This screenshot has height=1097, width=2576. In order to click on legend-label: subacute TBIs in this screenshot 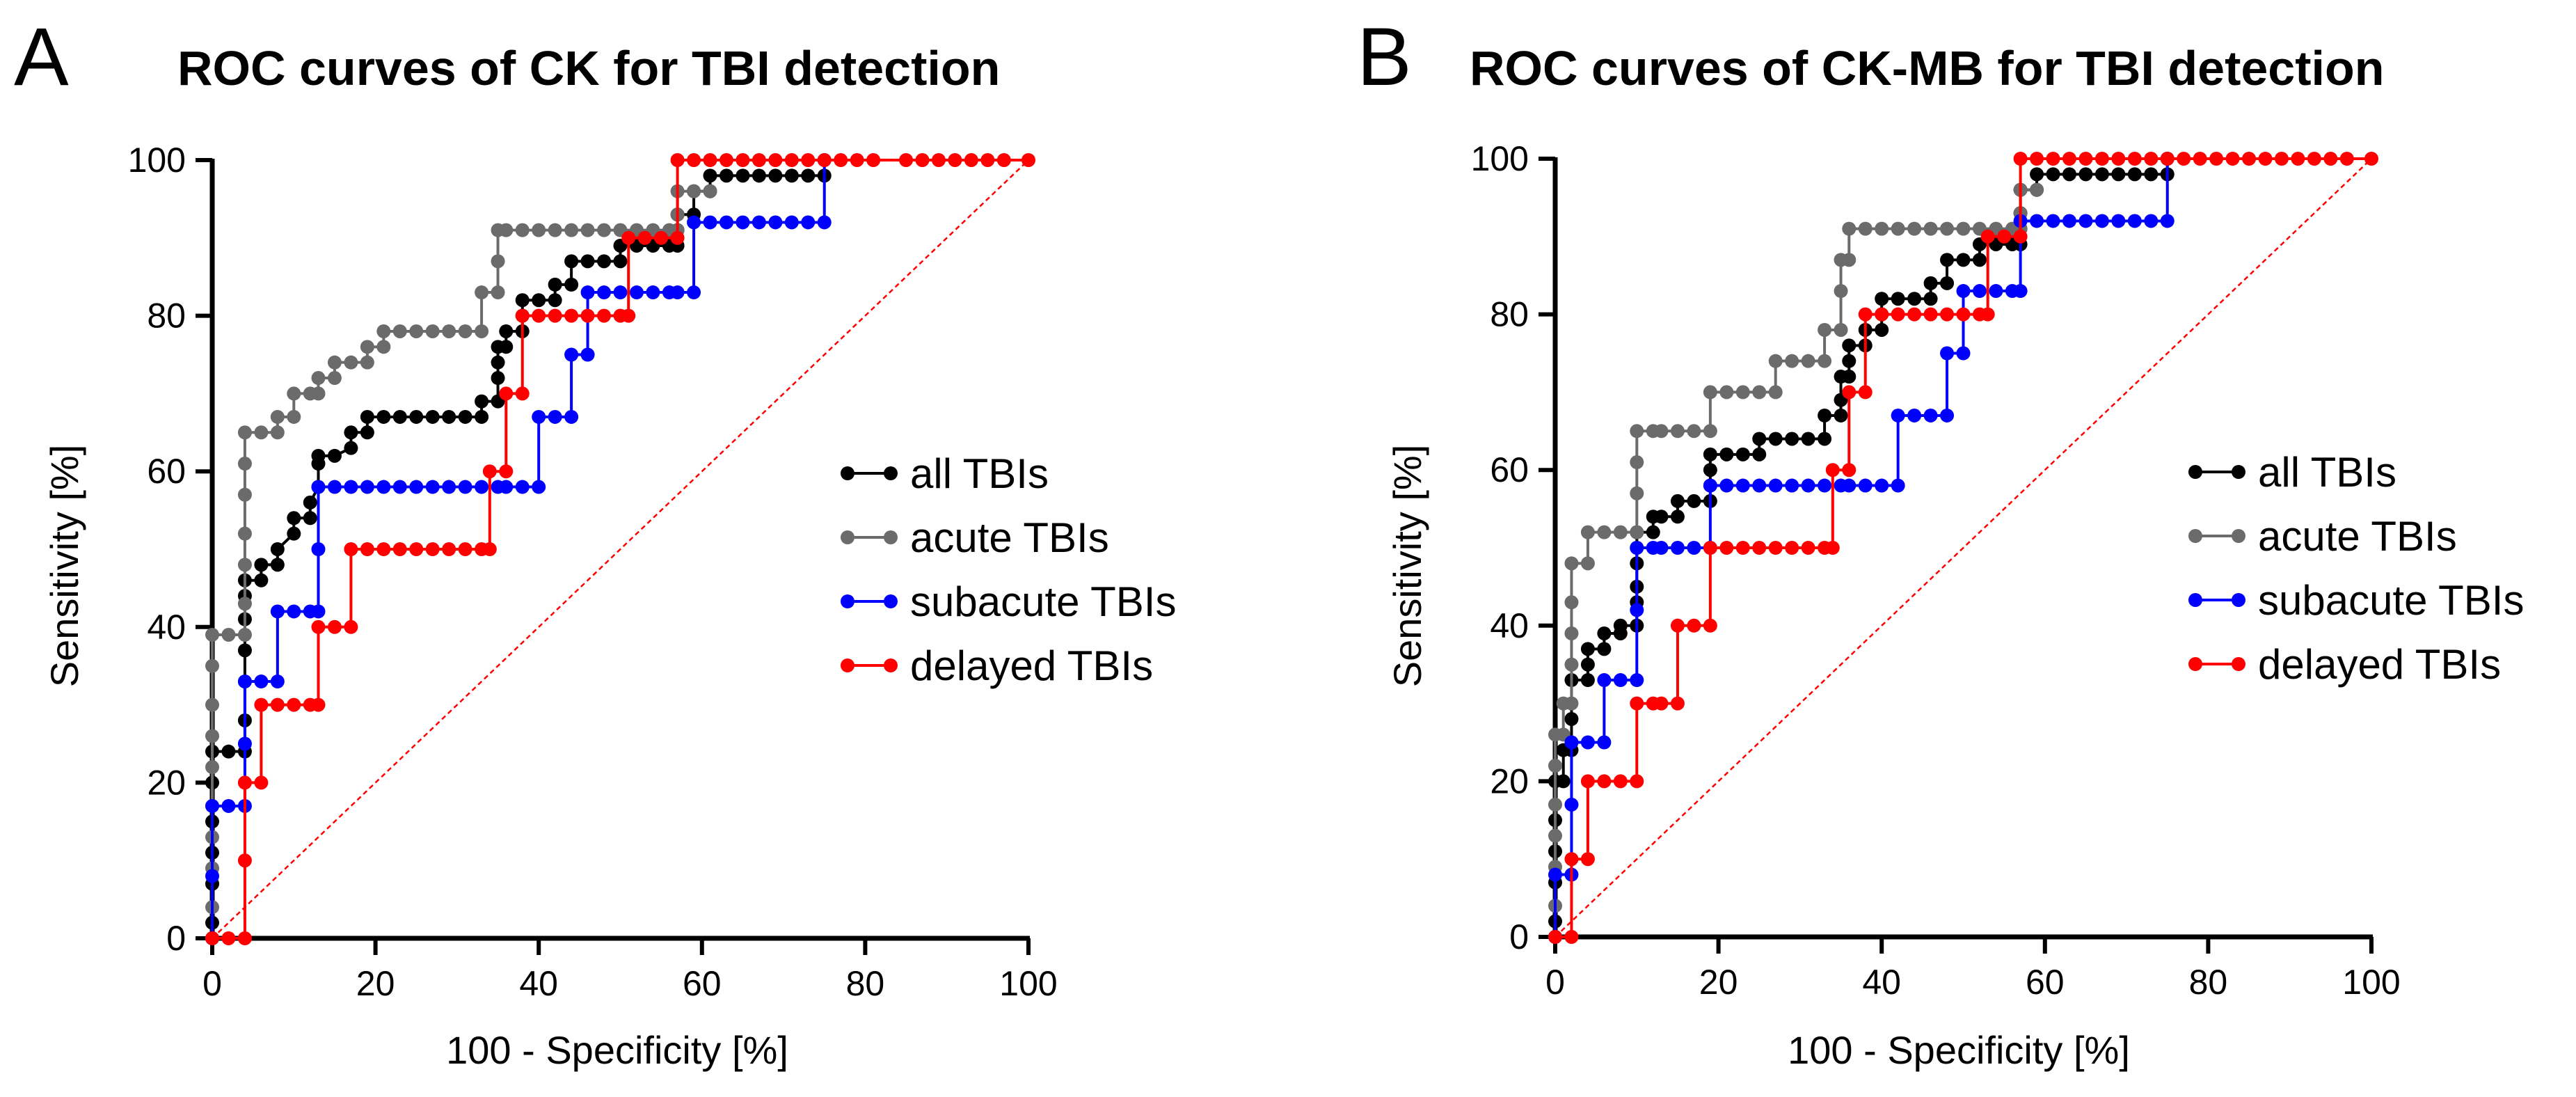, I will do `click(2391, 600)`.